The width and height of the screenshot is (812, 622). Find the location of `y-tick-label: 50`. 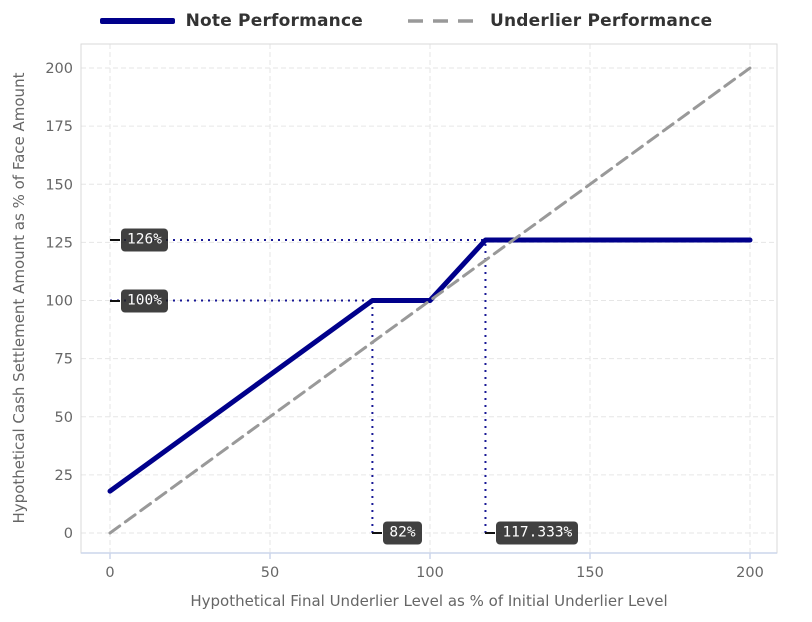

y-tick-label: 50 is located at coordinates (64, 418).